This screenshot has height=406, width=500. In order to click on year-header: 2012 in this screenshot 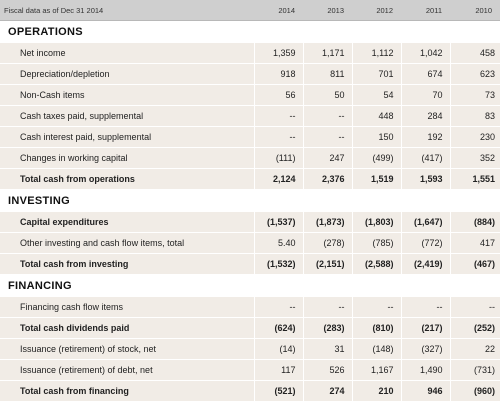, I will do `click(376, 10)`.